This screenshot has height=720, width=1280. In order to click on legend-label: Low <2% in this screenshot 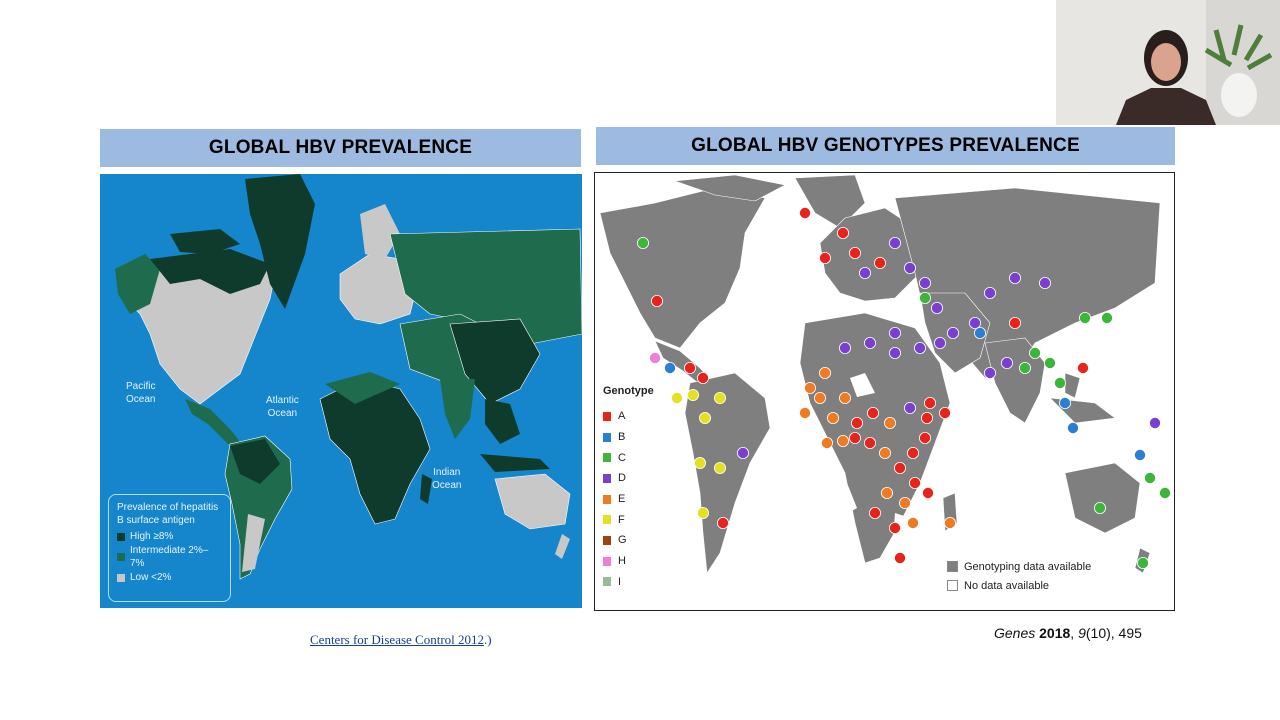, I will do `click(151, 577)`.